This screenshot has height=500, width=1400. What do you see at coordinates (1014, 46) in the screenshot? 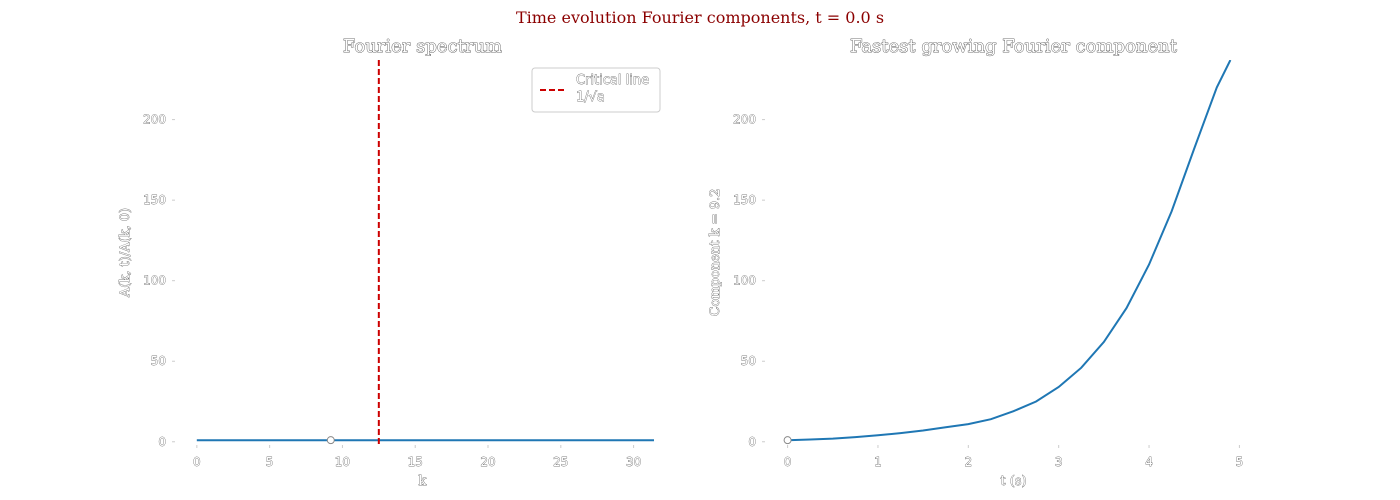
I see `panel-title: Fastest growing Fourier component` at bounding box center [1014, 46].